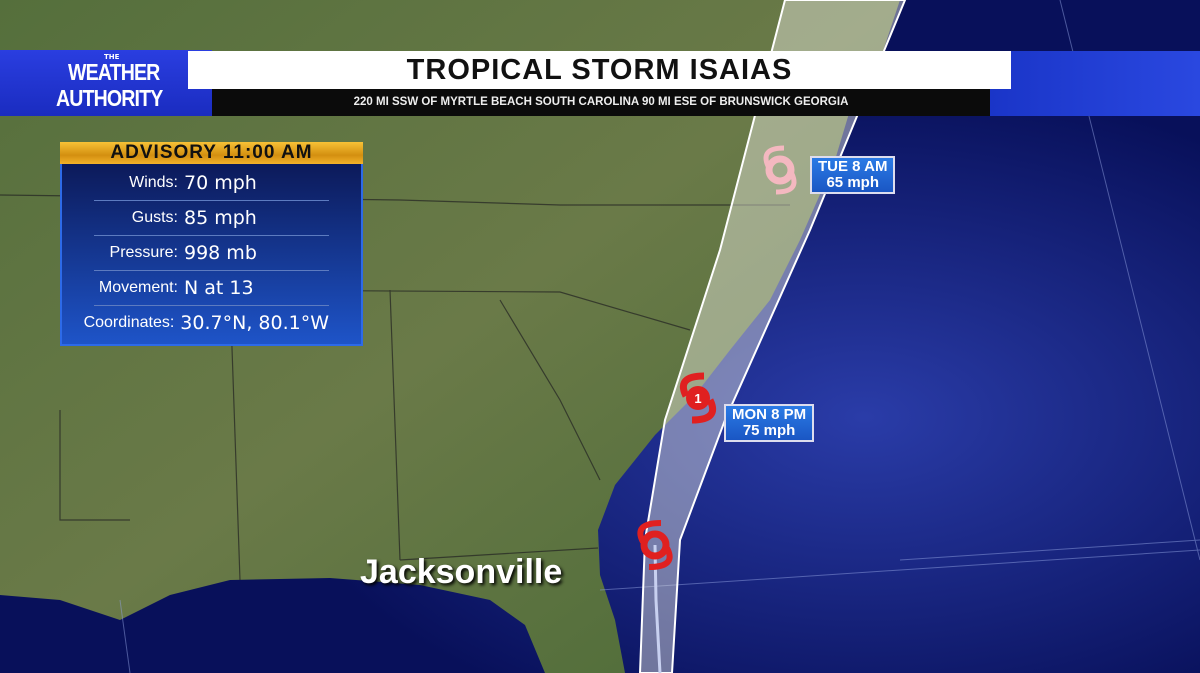  Describe the element at coordinates (219, 288) in the screenshot. I see `row-value: N at 13` at that location.